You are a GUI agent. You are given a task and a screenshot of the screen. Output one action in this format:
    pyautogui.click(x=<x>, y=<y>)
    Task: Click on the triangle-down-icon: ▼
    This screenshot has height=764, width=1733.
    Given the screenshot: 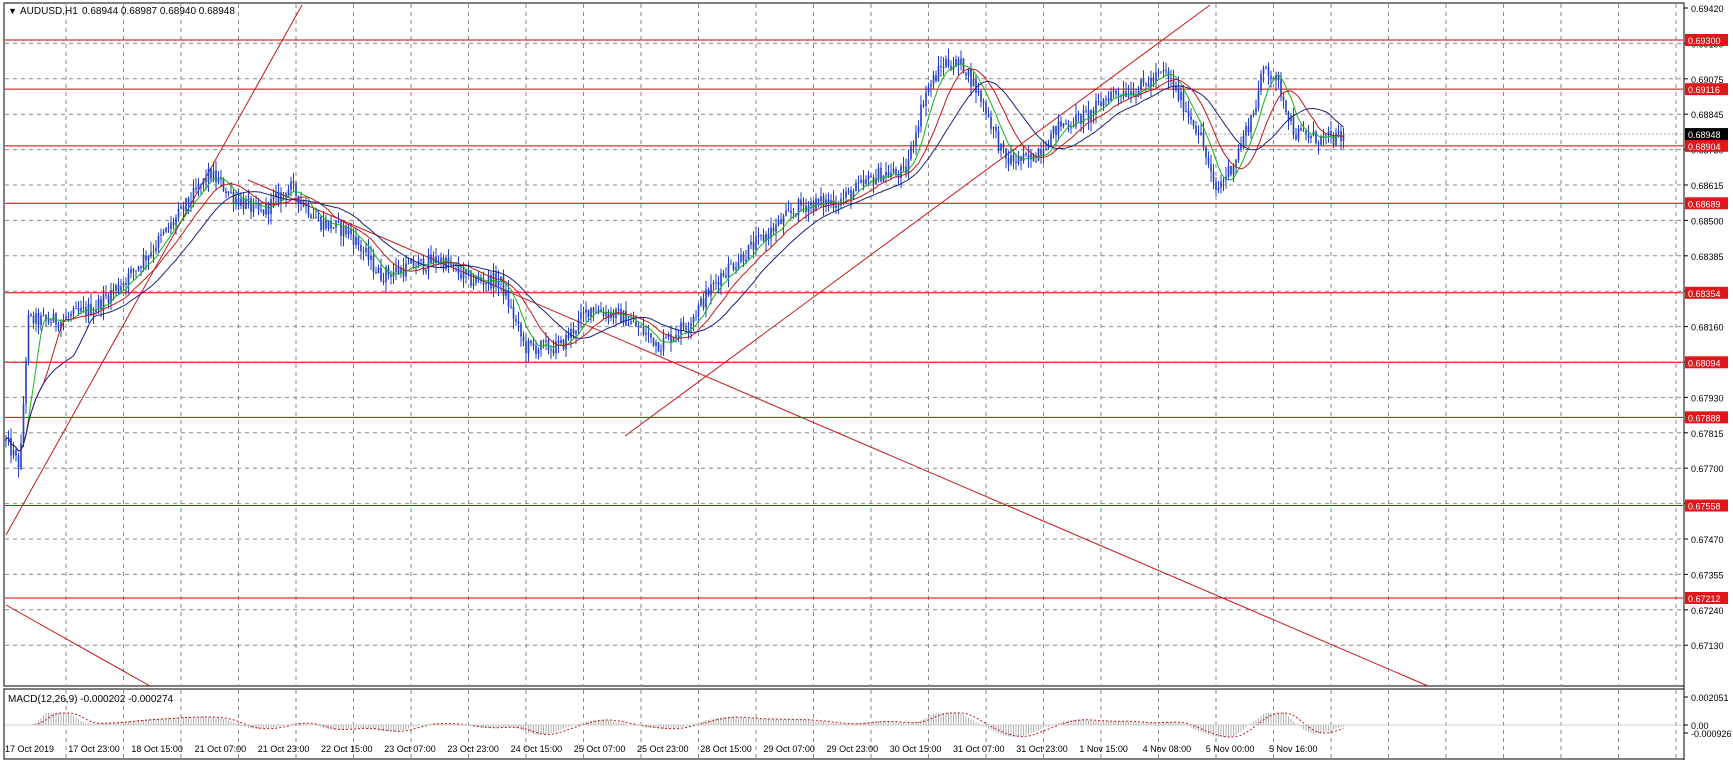 What is the action you would take?
    pyautogui.click(x=12, y=11)
    